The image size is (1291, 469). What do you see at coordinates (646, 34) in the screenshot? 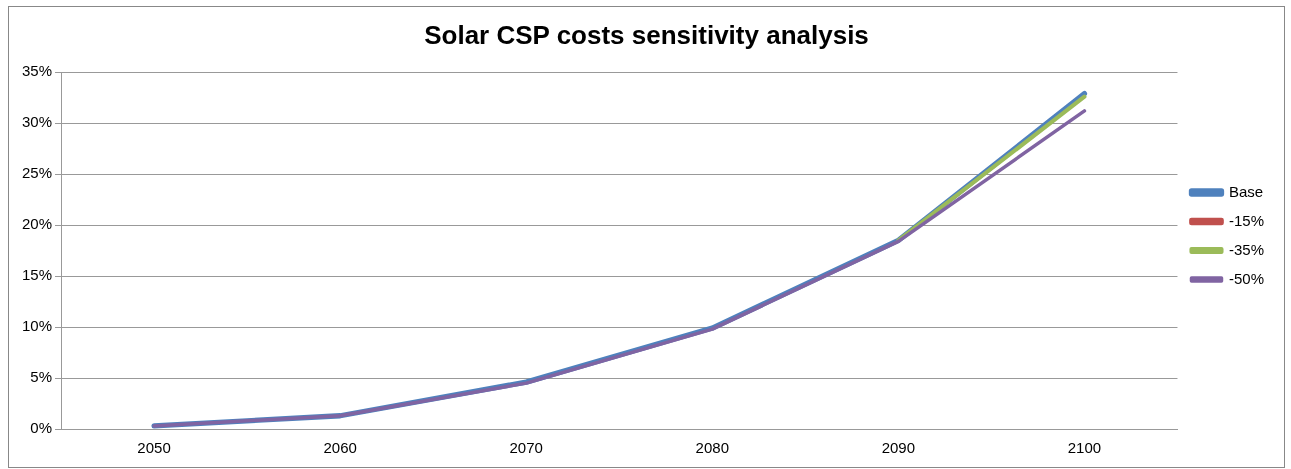
I see `chart-title: Solar CSP costs sensitivity analysis` at bounding box center [646, 34].